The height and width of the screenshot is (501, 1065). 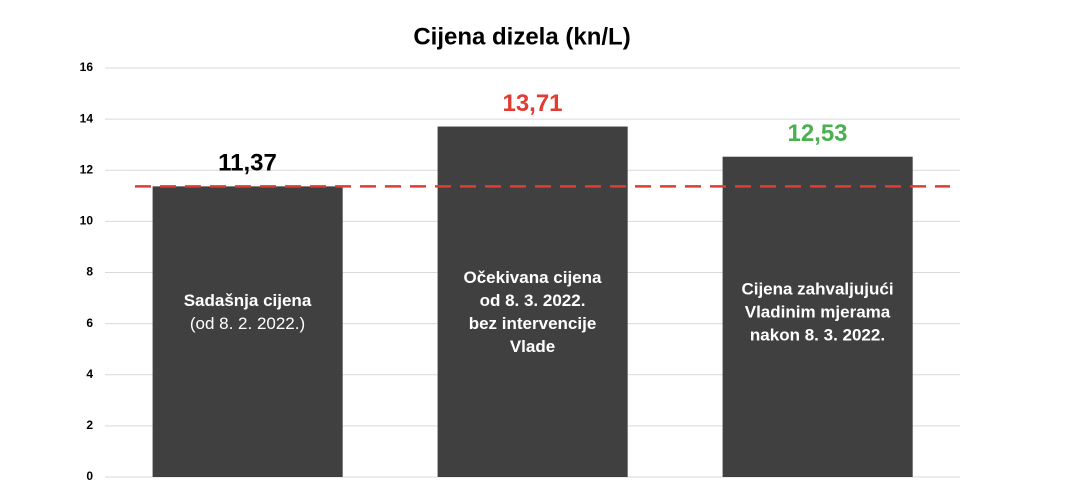 I want to click on y-tick-label: 4, so click(x=89, y=374).